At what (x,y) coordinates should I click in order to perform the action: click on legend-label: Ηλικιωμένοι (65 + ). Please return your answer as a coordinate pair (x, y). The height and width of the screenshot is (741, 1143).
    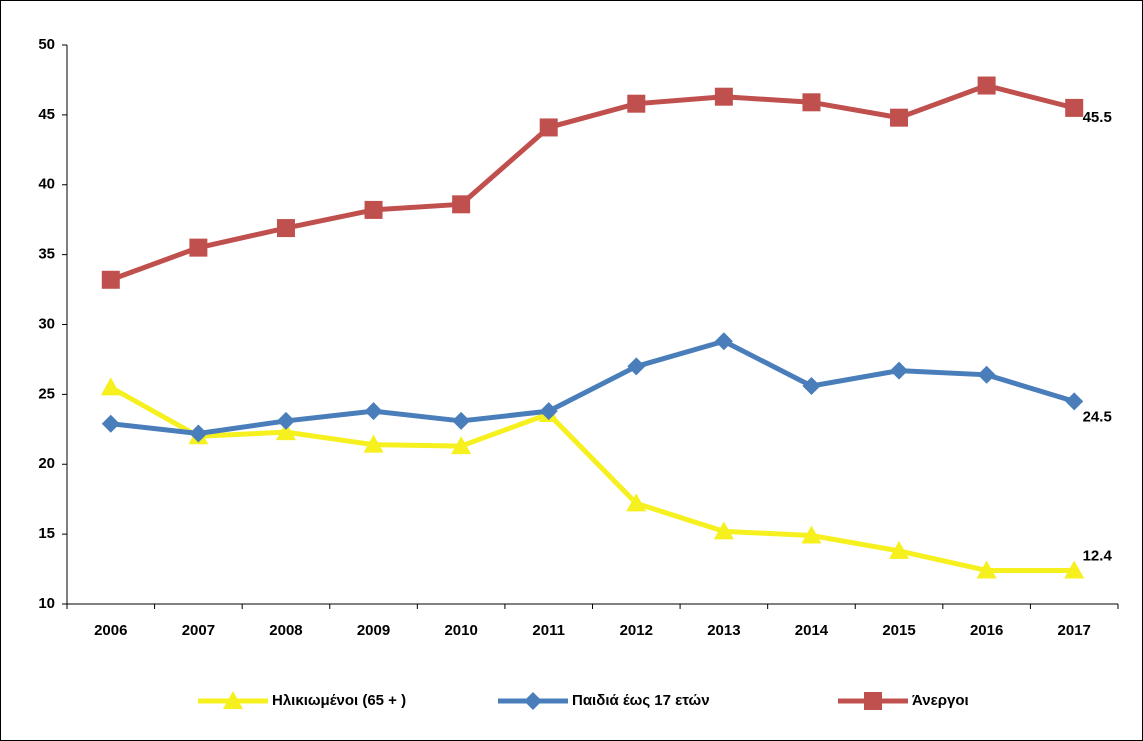
    Looking at the image, I should click on (339, 700).